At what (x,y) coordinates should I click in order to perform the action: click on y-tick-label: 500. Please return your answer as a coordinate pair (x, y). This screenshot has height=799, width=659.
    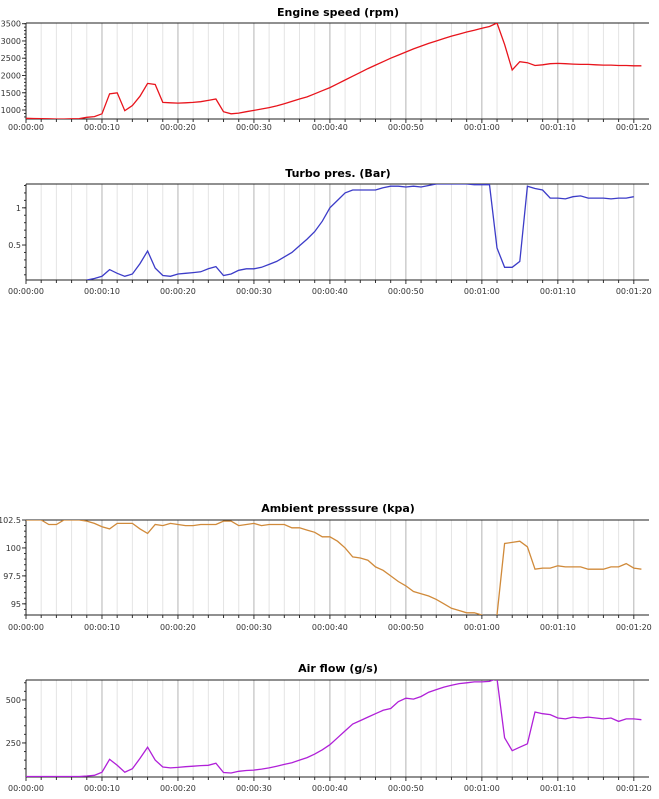
    Looking at the image, I should click on (13, 700).